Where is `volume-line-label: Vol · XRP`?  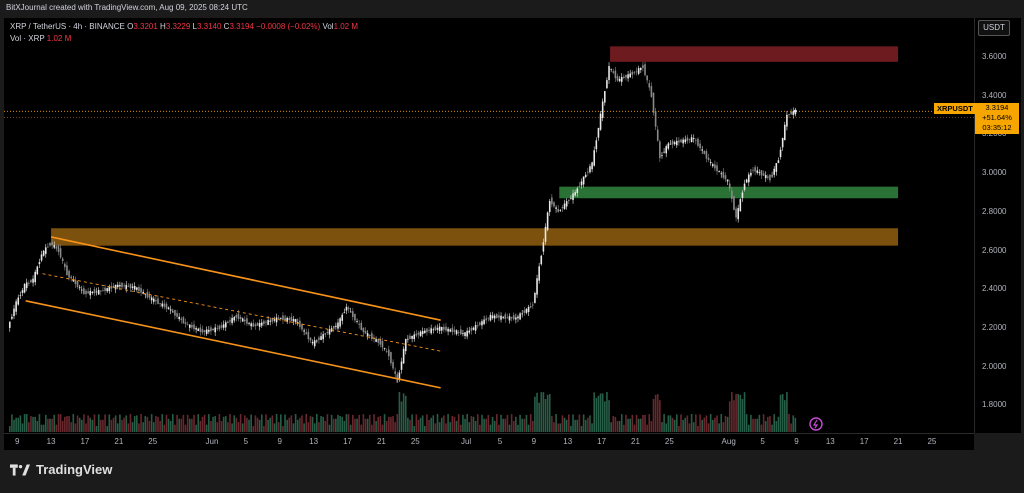
volume-line-label: Vol · XRP is located at coordinates (27, 38).